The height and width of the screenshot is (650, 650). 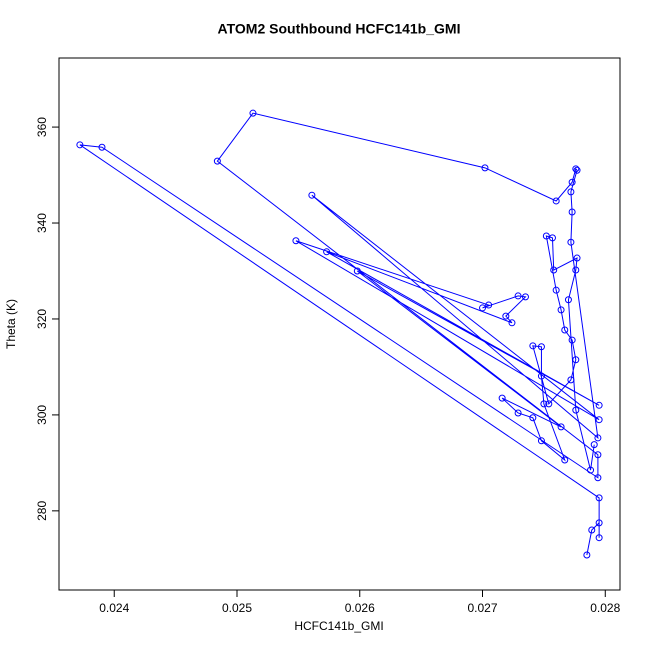 What do you see at coordinates (11, 324) in the screenshot?
I see `y-axis-label: Theta (K)` at bounding box center [11, 324].